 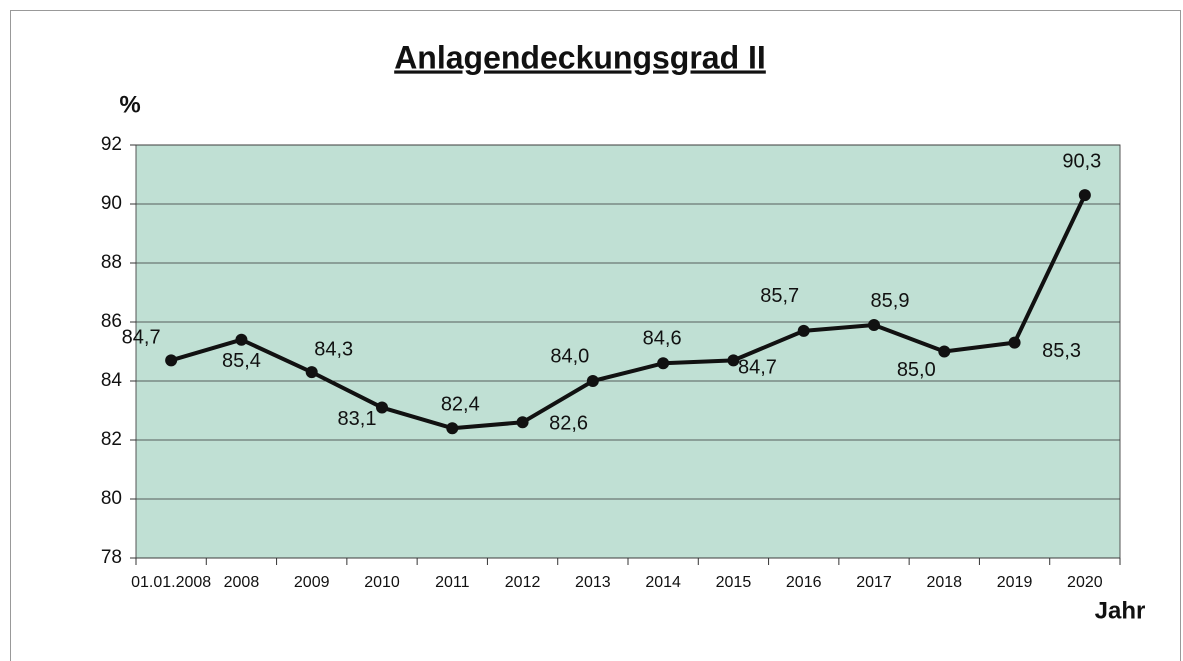 I want to click on x-tick-label: 2011, so click(x=452, y=582).